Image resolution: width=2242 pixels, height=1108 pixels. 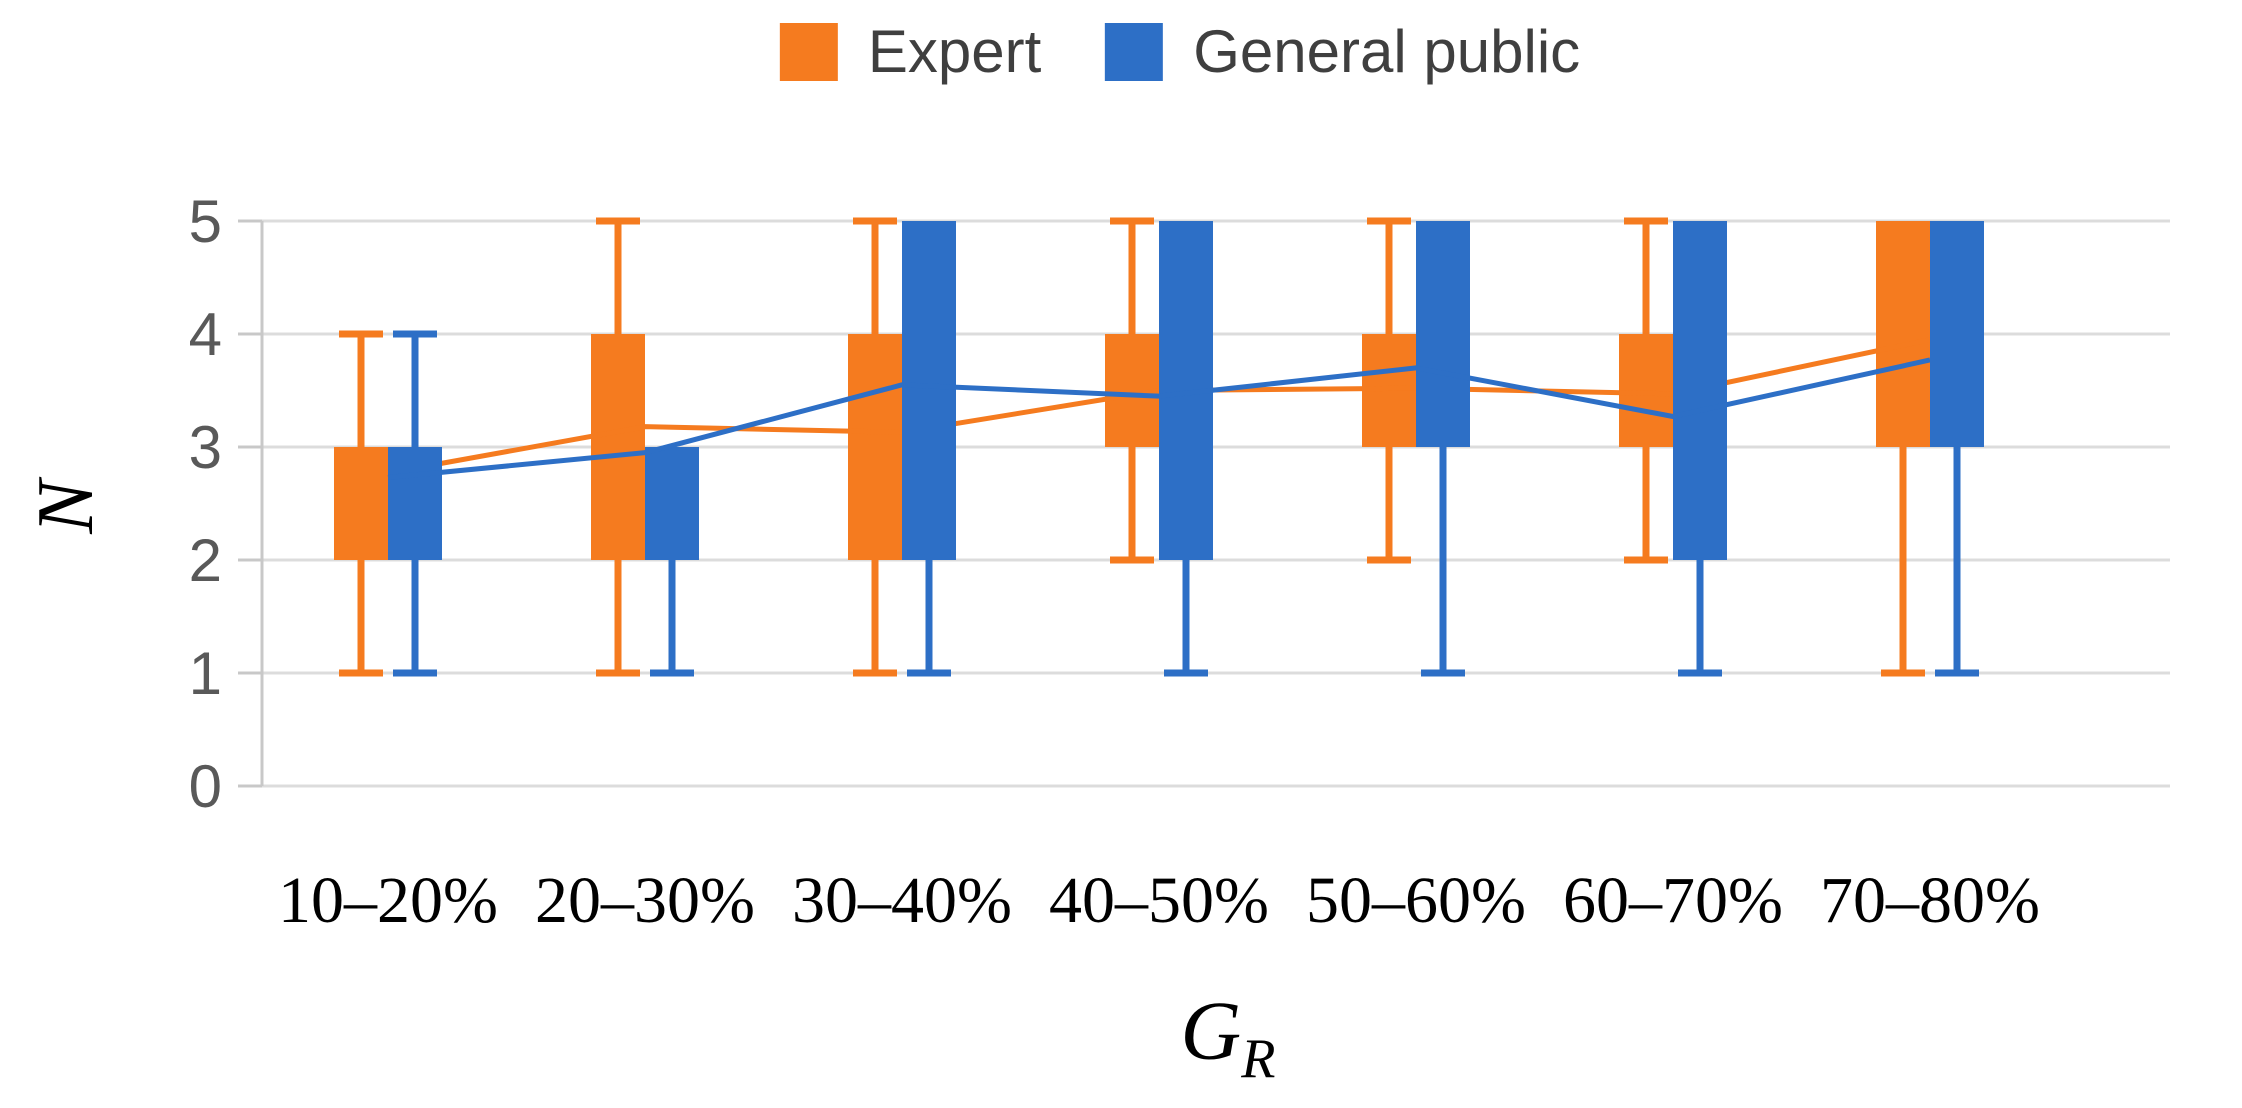 What do you see at coordinates (1387, 51) in the screenshot?
I see `general-public-legend-label: General public` at bounding box center [1387, 51].